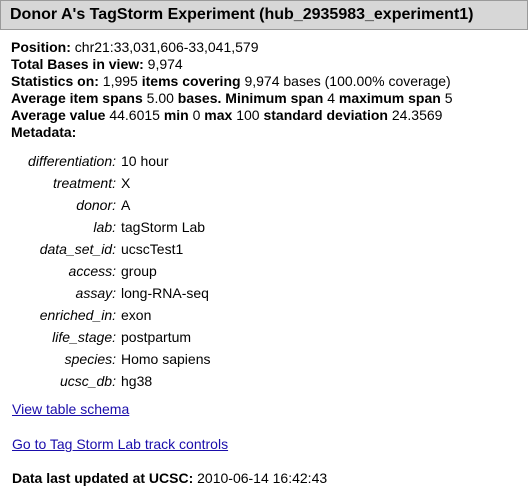  I want to click on metadata-key: data_set_id:, so click(77, 249).